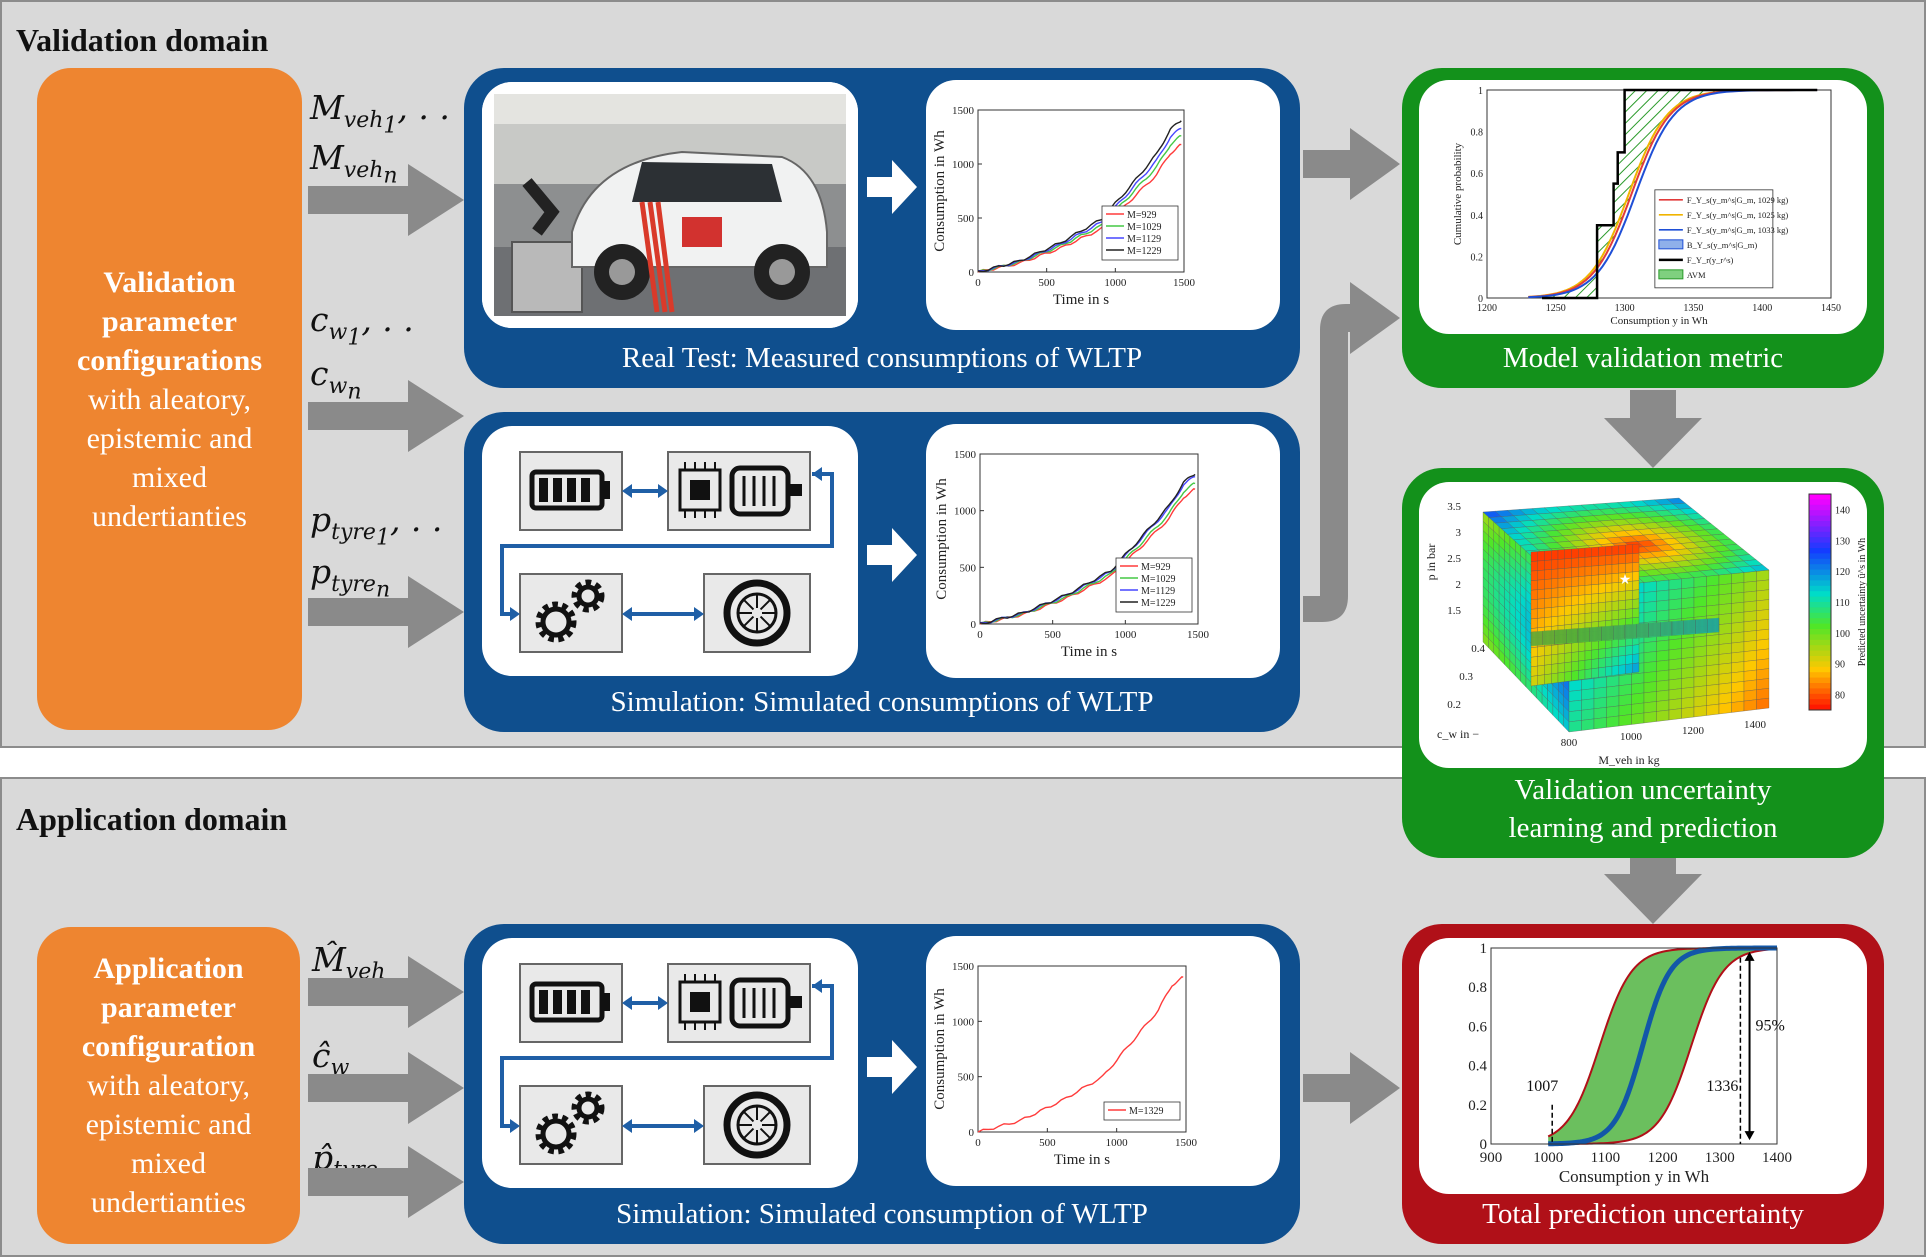  What do you see at coordinates (1842, 572) in the screenshot?
I see `colorbar-tick-label: 120` at bounding box center [1842, 572].